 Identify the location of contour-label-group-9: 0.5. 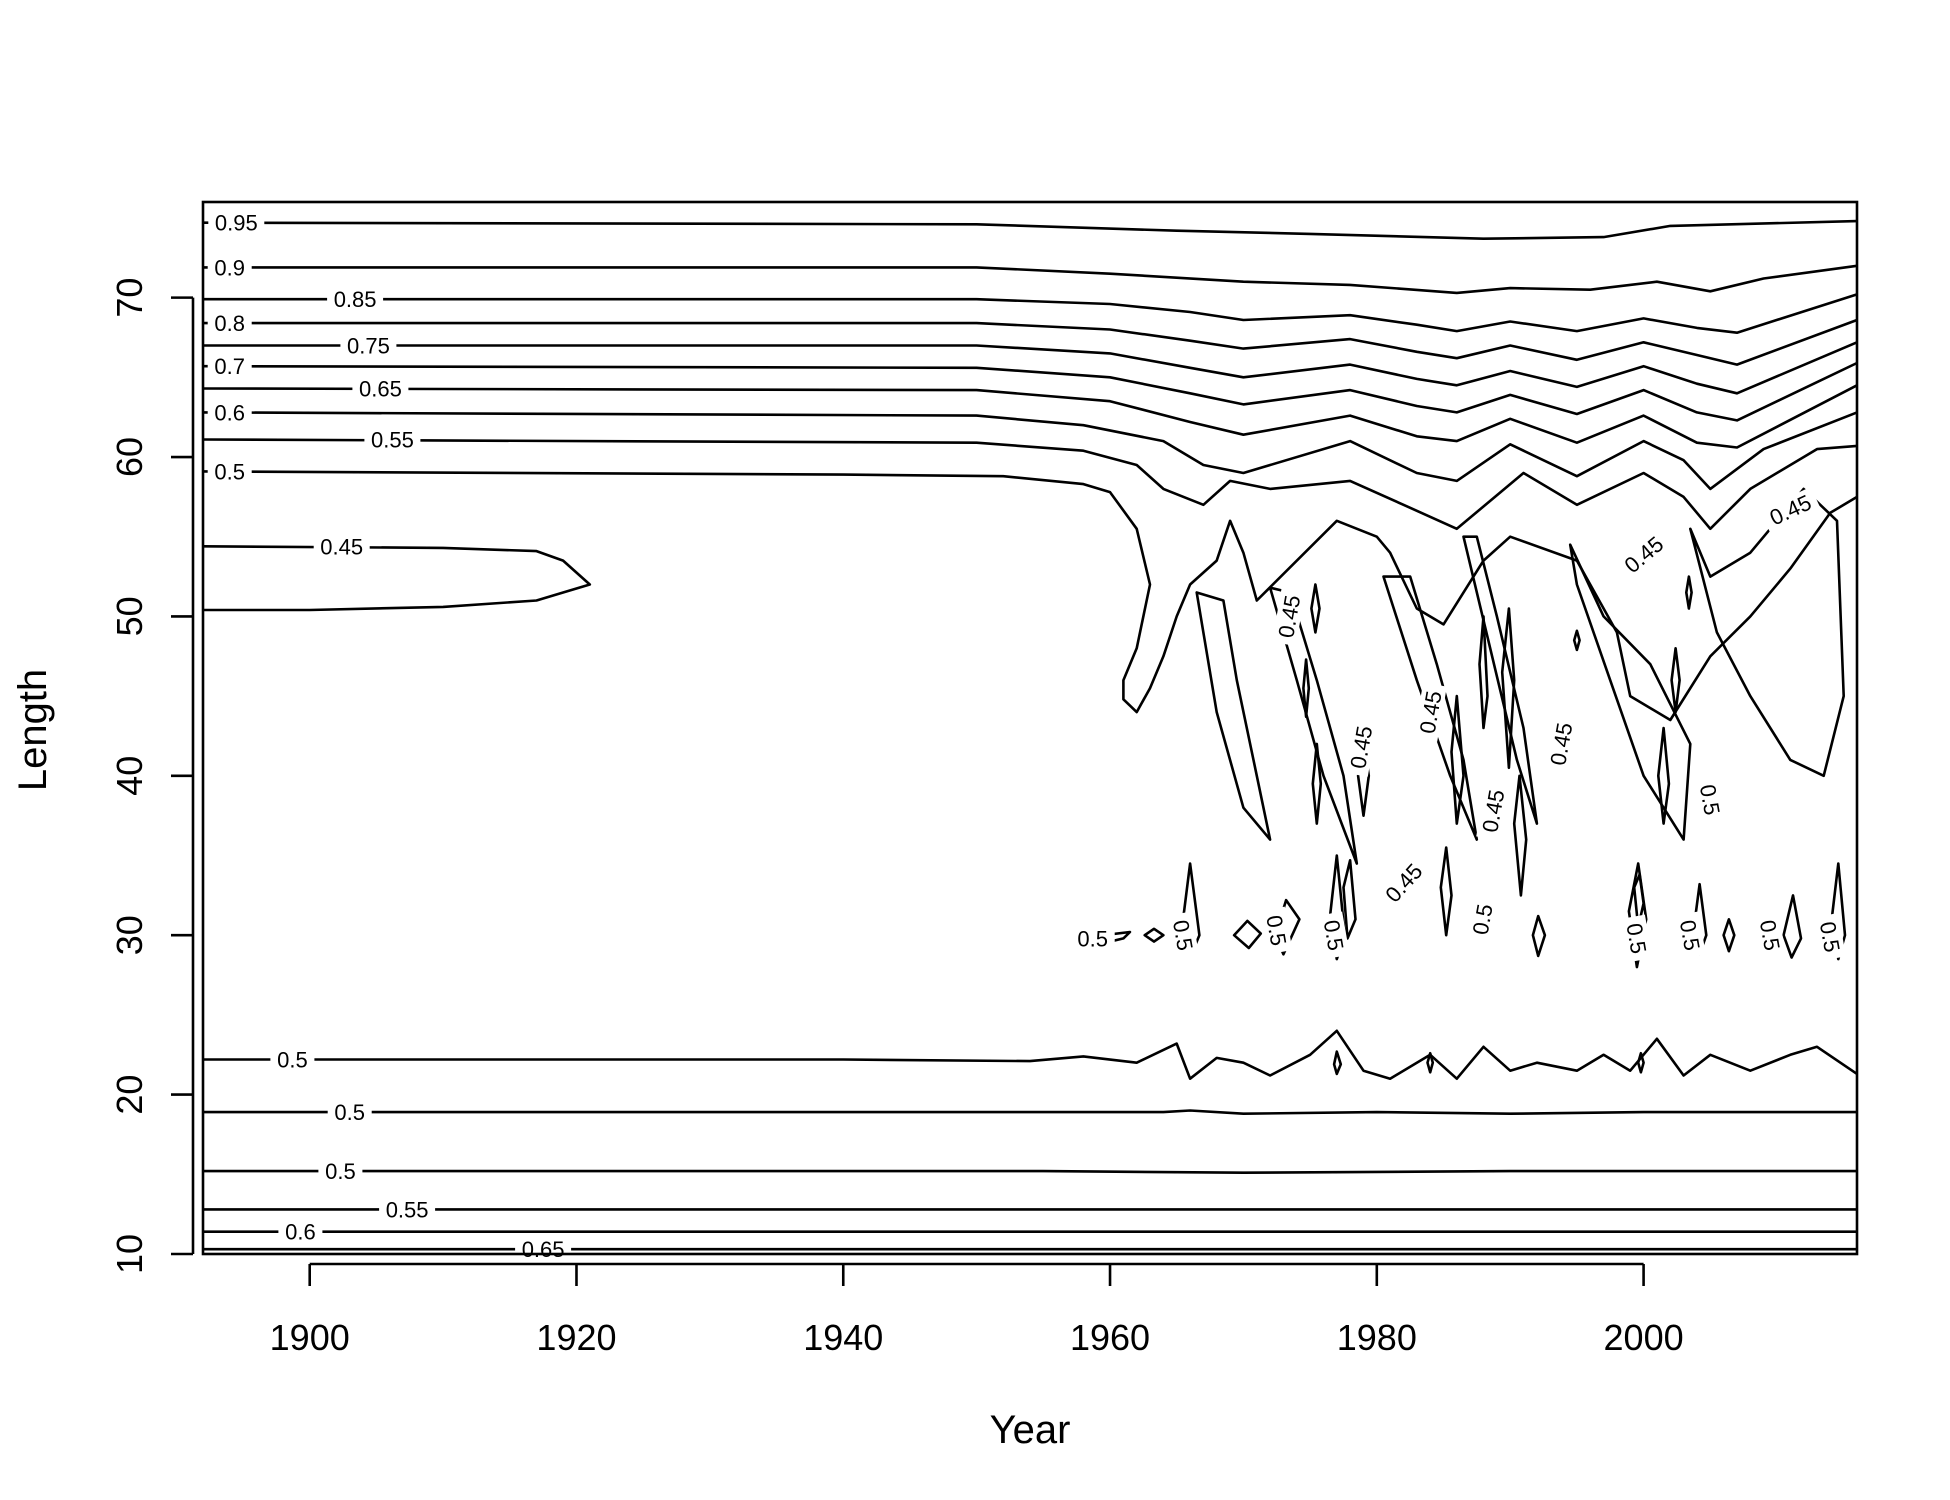
(229, 471).